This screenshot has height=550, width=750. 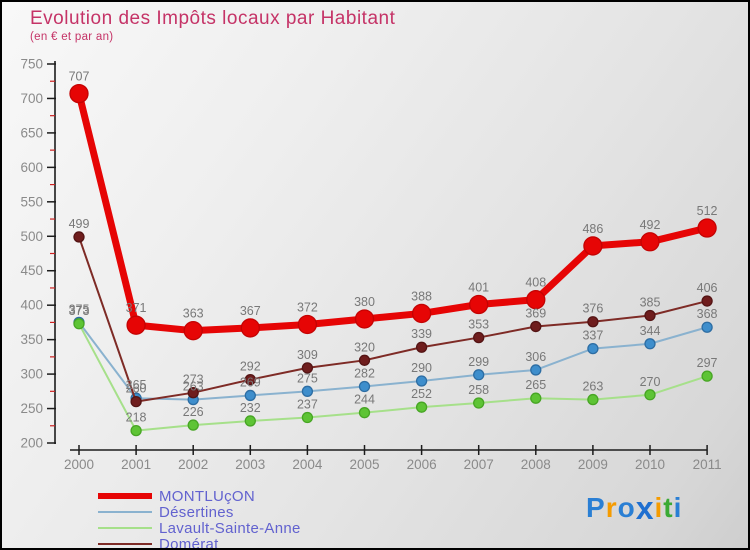 What do you see at coordinates (199, 528) in the screenshot?
I see `legend-item: Lavault-Sainte-Anne` at bounding box center [199, 528].